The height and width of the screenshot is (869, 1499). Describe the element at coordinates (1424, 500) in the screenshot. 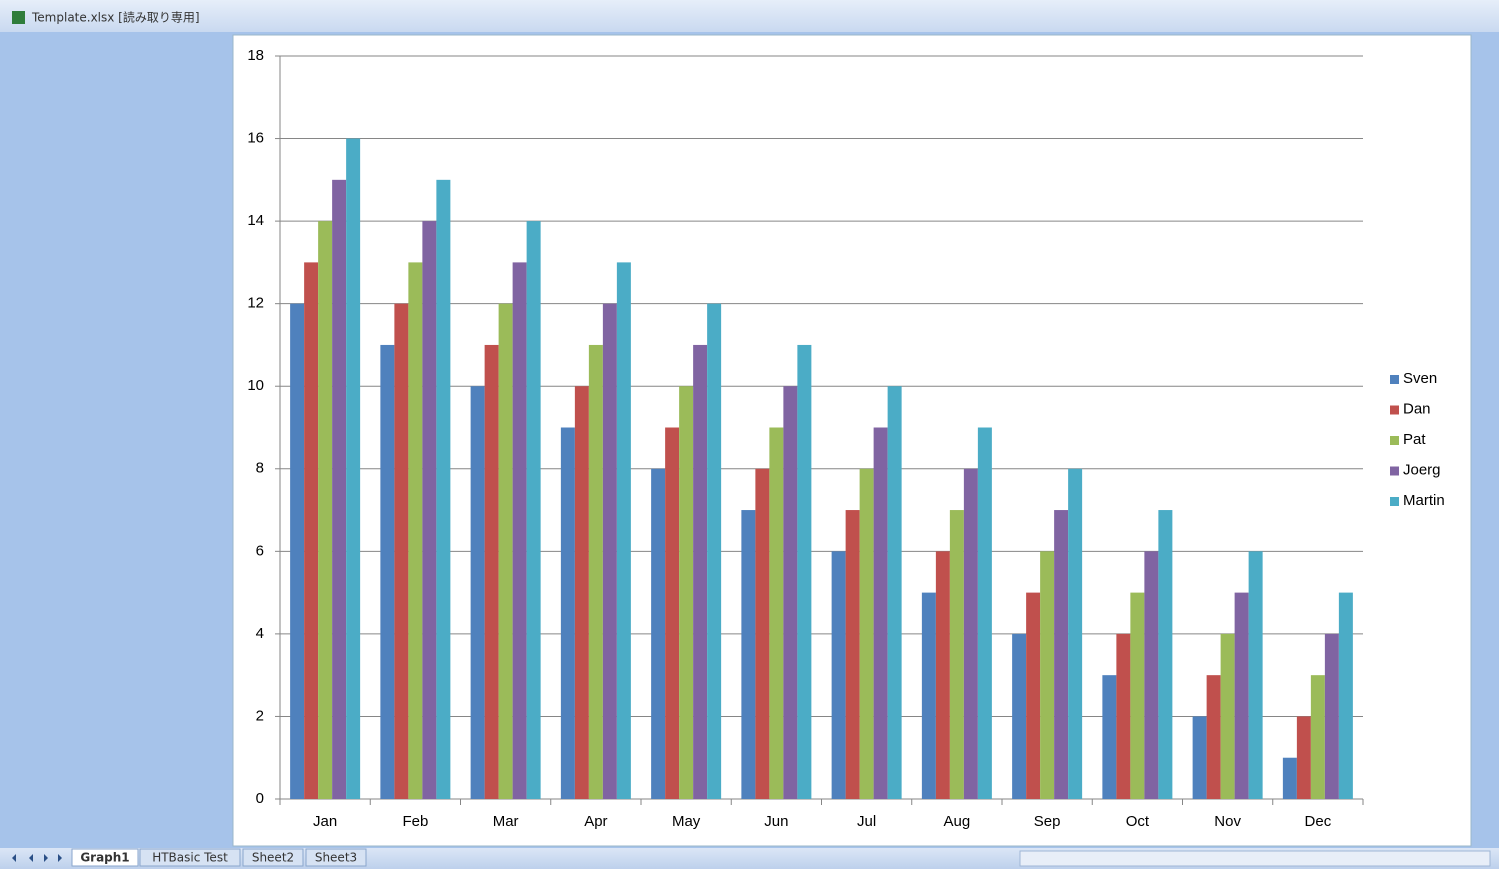

I see `legend-label: Martin` at that location.